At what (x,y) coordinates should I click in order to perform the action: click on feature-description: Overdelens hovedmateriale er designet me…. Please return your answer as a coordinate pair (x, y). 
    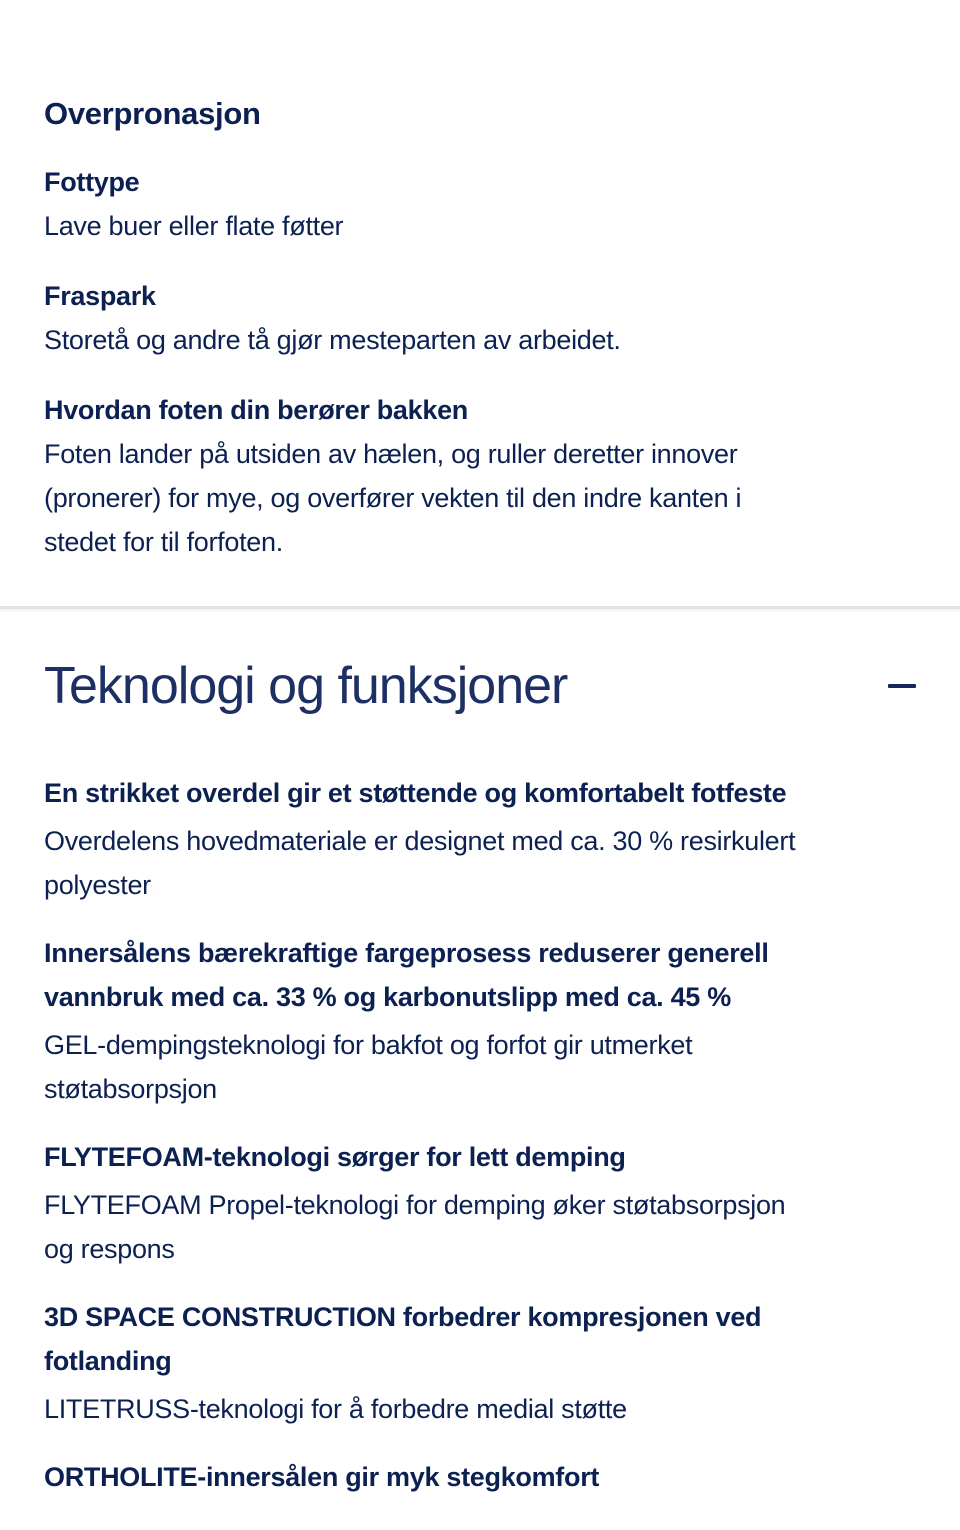
    Looking at the image, I should click on (420, 863).